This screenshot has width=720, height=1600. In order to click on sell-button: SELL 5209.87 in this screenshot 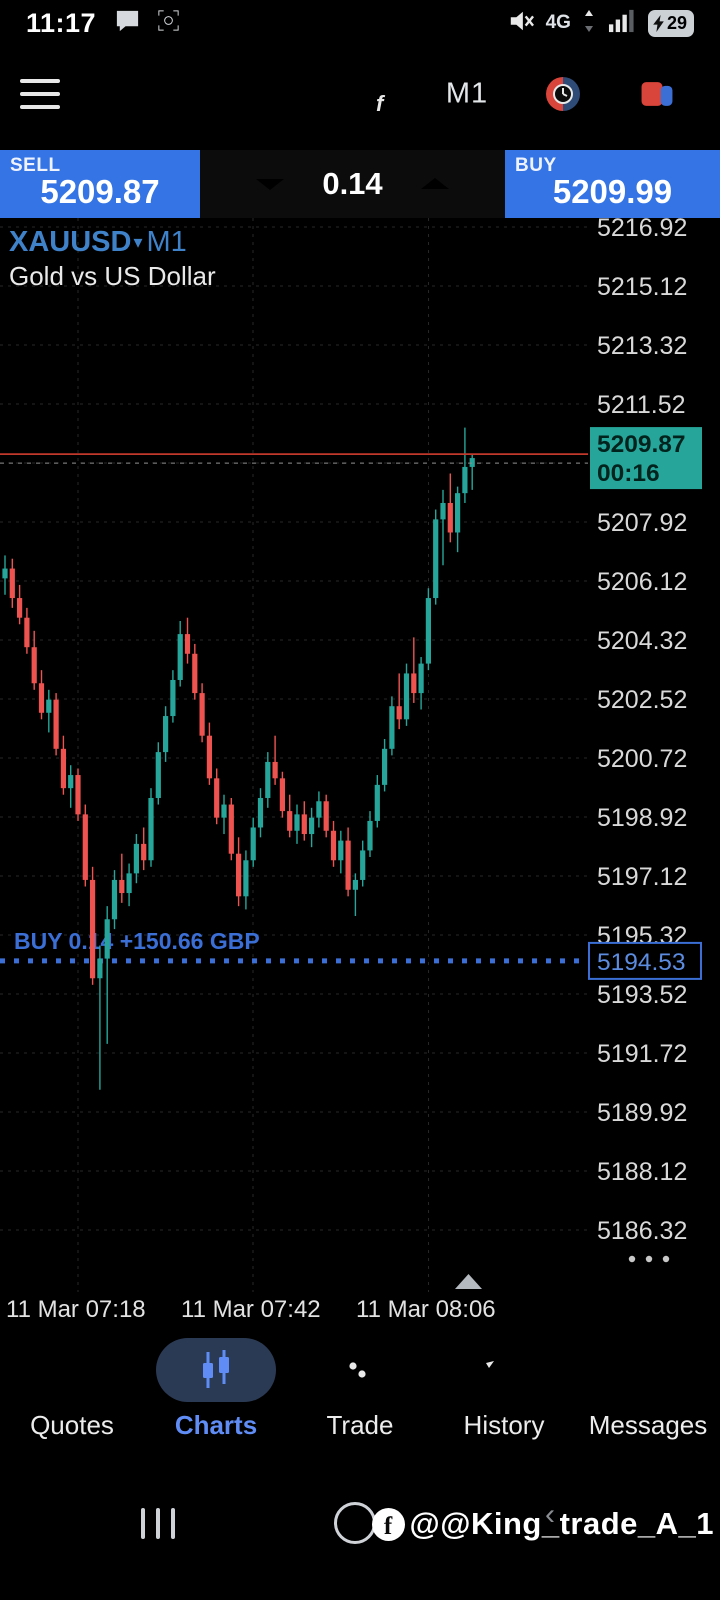, I will do `click(100, 184)`.